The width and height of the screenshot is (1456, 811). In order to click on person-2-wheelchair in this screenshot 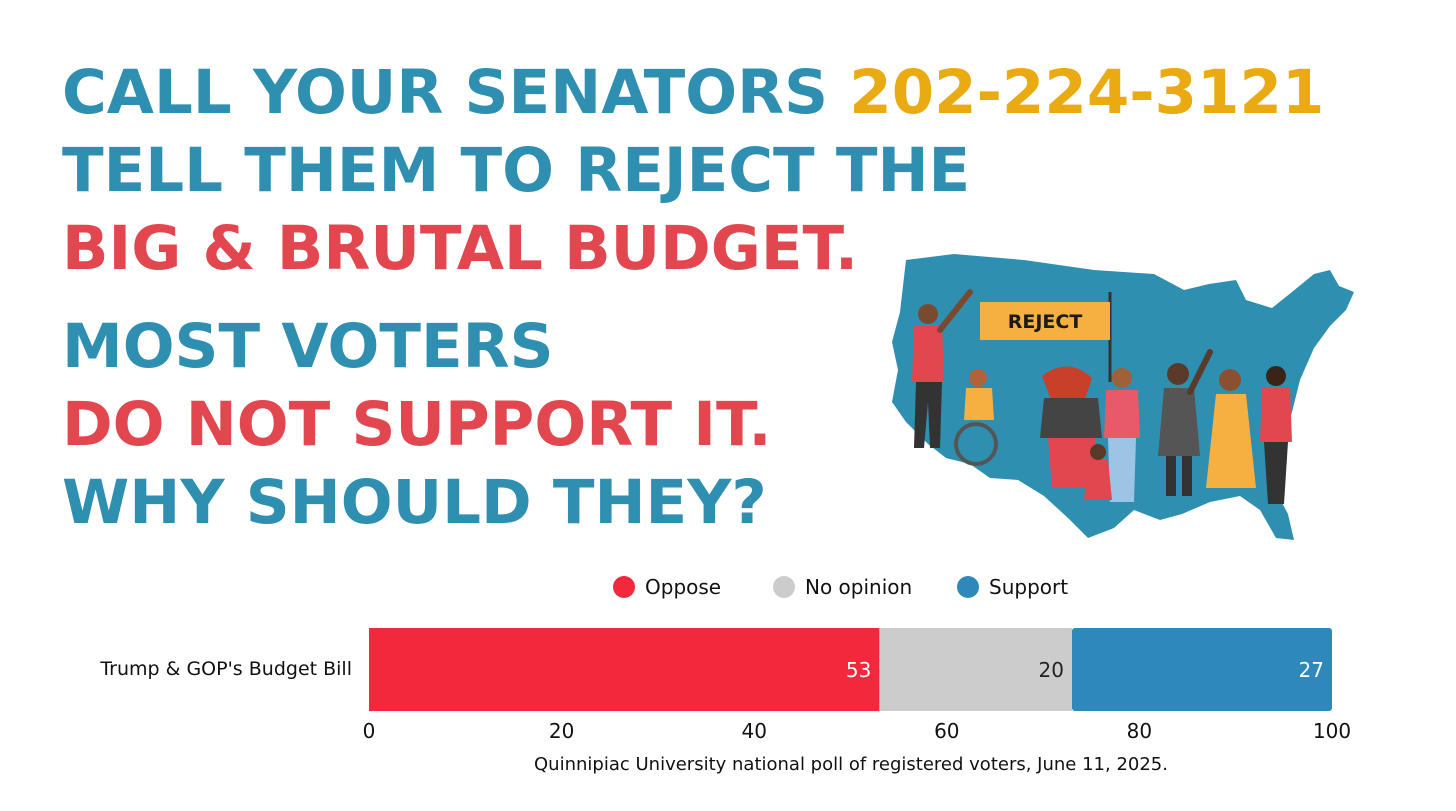, I will do `click(976, 417)`.